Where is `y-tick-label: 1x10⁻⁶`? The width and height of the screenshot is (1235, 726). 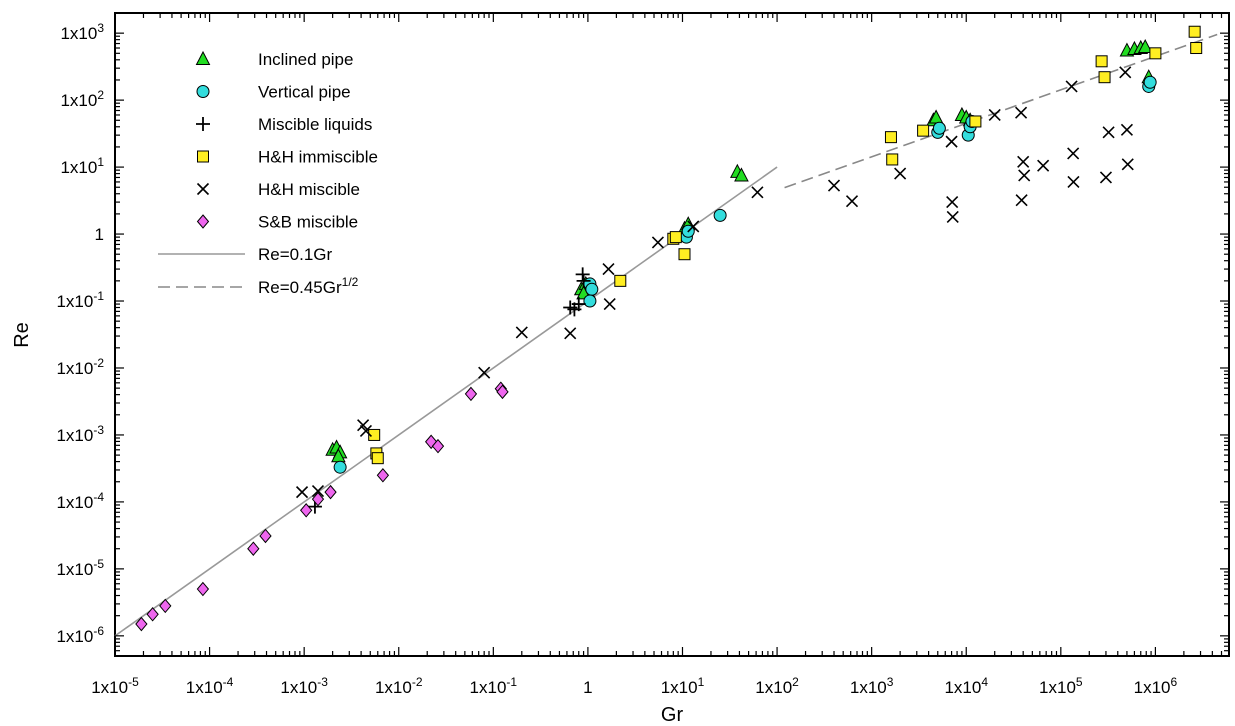
y-tick-label: 1x10⁻⁶ is located at coordinates (80, 635).